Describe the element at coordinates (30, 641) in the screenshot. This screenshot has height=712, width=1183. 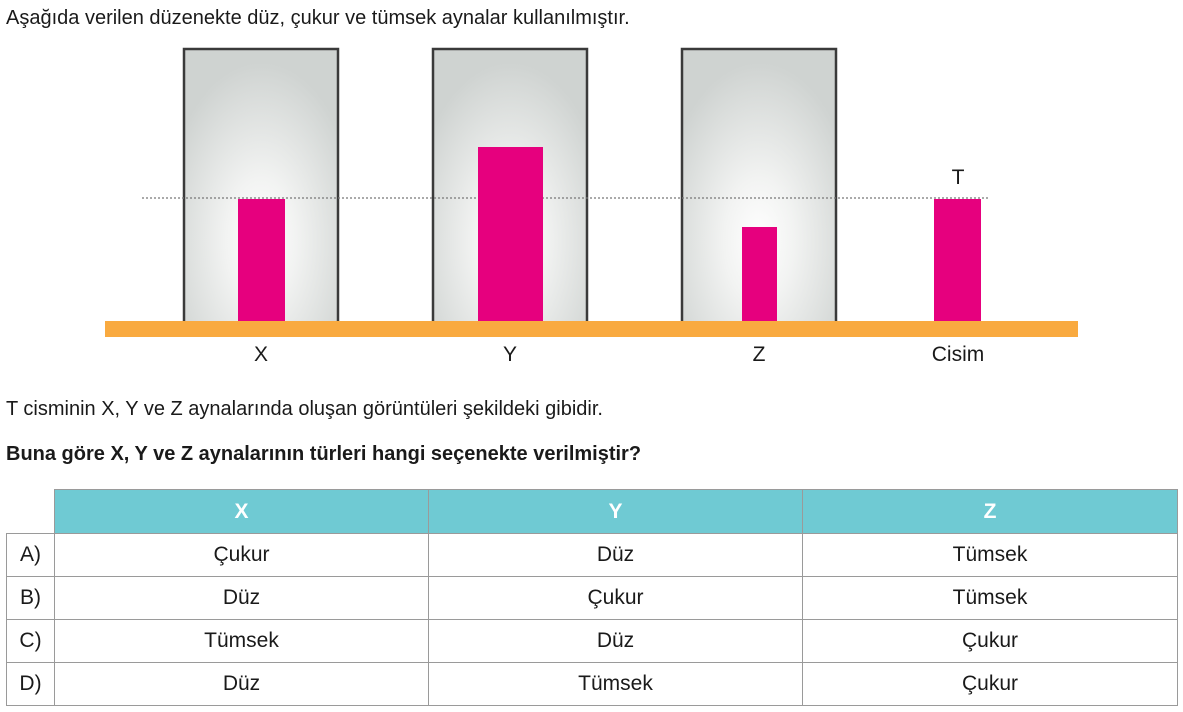
I see `option-letter: C)` at that location.